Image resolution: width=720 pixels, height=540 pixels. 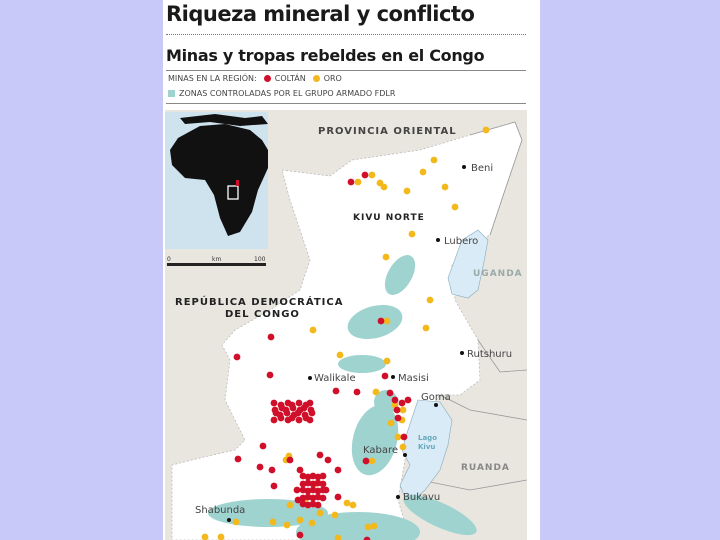 I want to click on city-marker-walikale, so click(x=310, y=378).